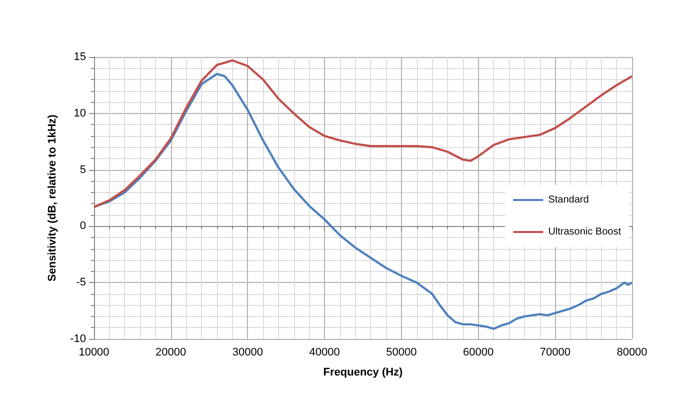 This screenshot has width=679, height=417. What do you see at coordinates (52, 198) in the screenshot?
I see `y-axis-title: Sensitivity (dB, relative to 1kHz)` at bounding box center [52, 198].